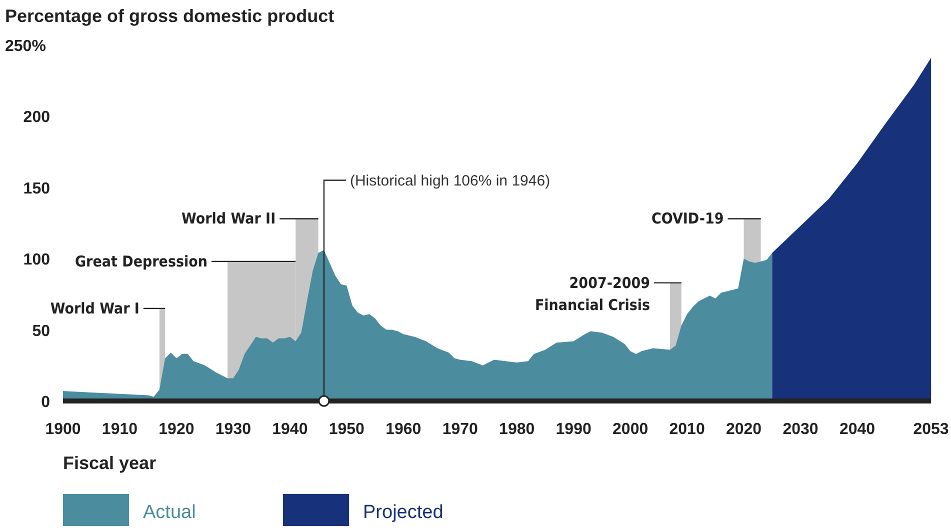 The width and height of the screenshot is (951, 531). Describe the element at coordinates (41, 331) in the screenshot. I see `y-tick-label: 50` at that location.